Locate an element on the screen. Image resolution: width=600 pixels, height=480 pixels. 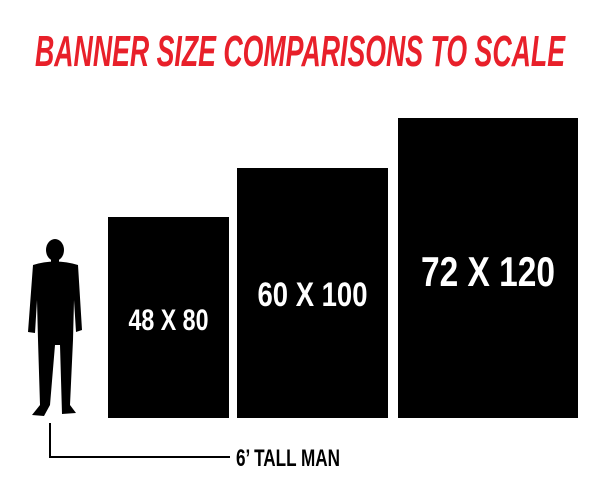
banner-60x100 is located at coordinates (312, 293).